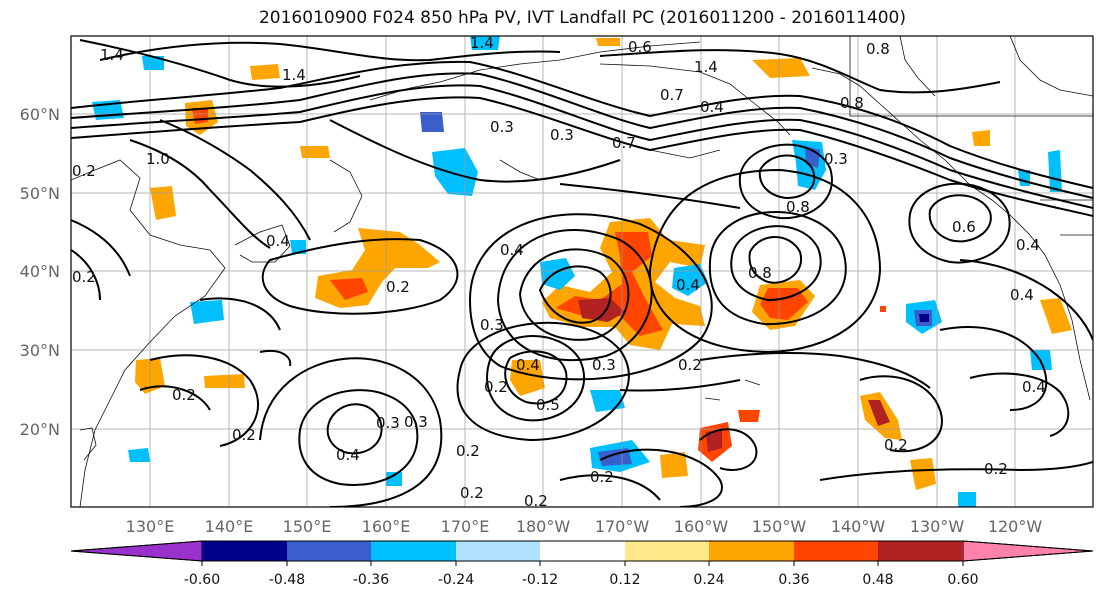 This screenshot has width=1105, height=601. What do you see at coordinates (858, 526) in the screenshot?
I see `lon-label: 140°W` at bounding box center [858, 526].